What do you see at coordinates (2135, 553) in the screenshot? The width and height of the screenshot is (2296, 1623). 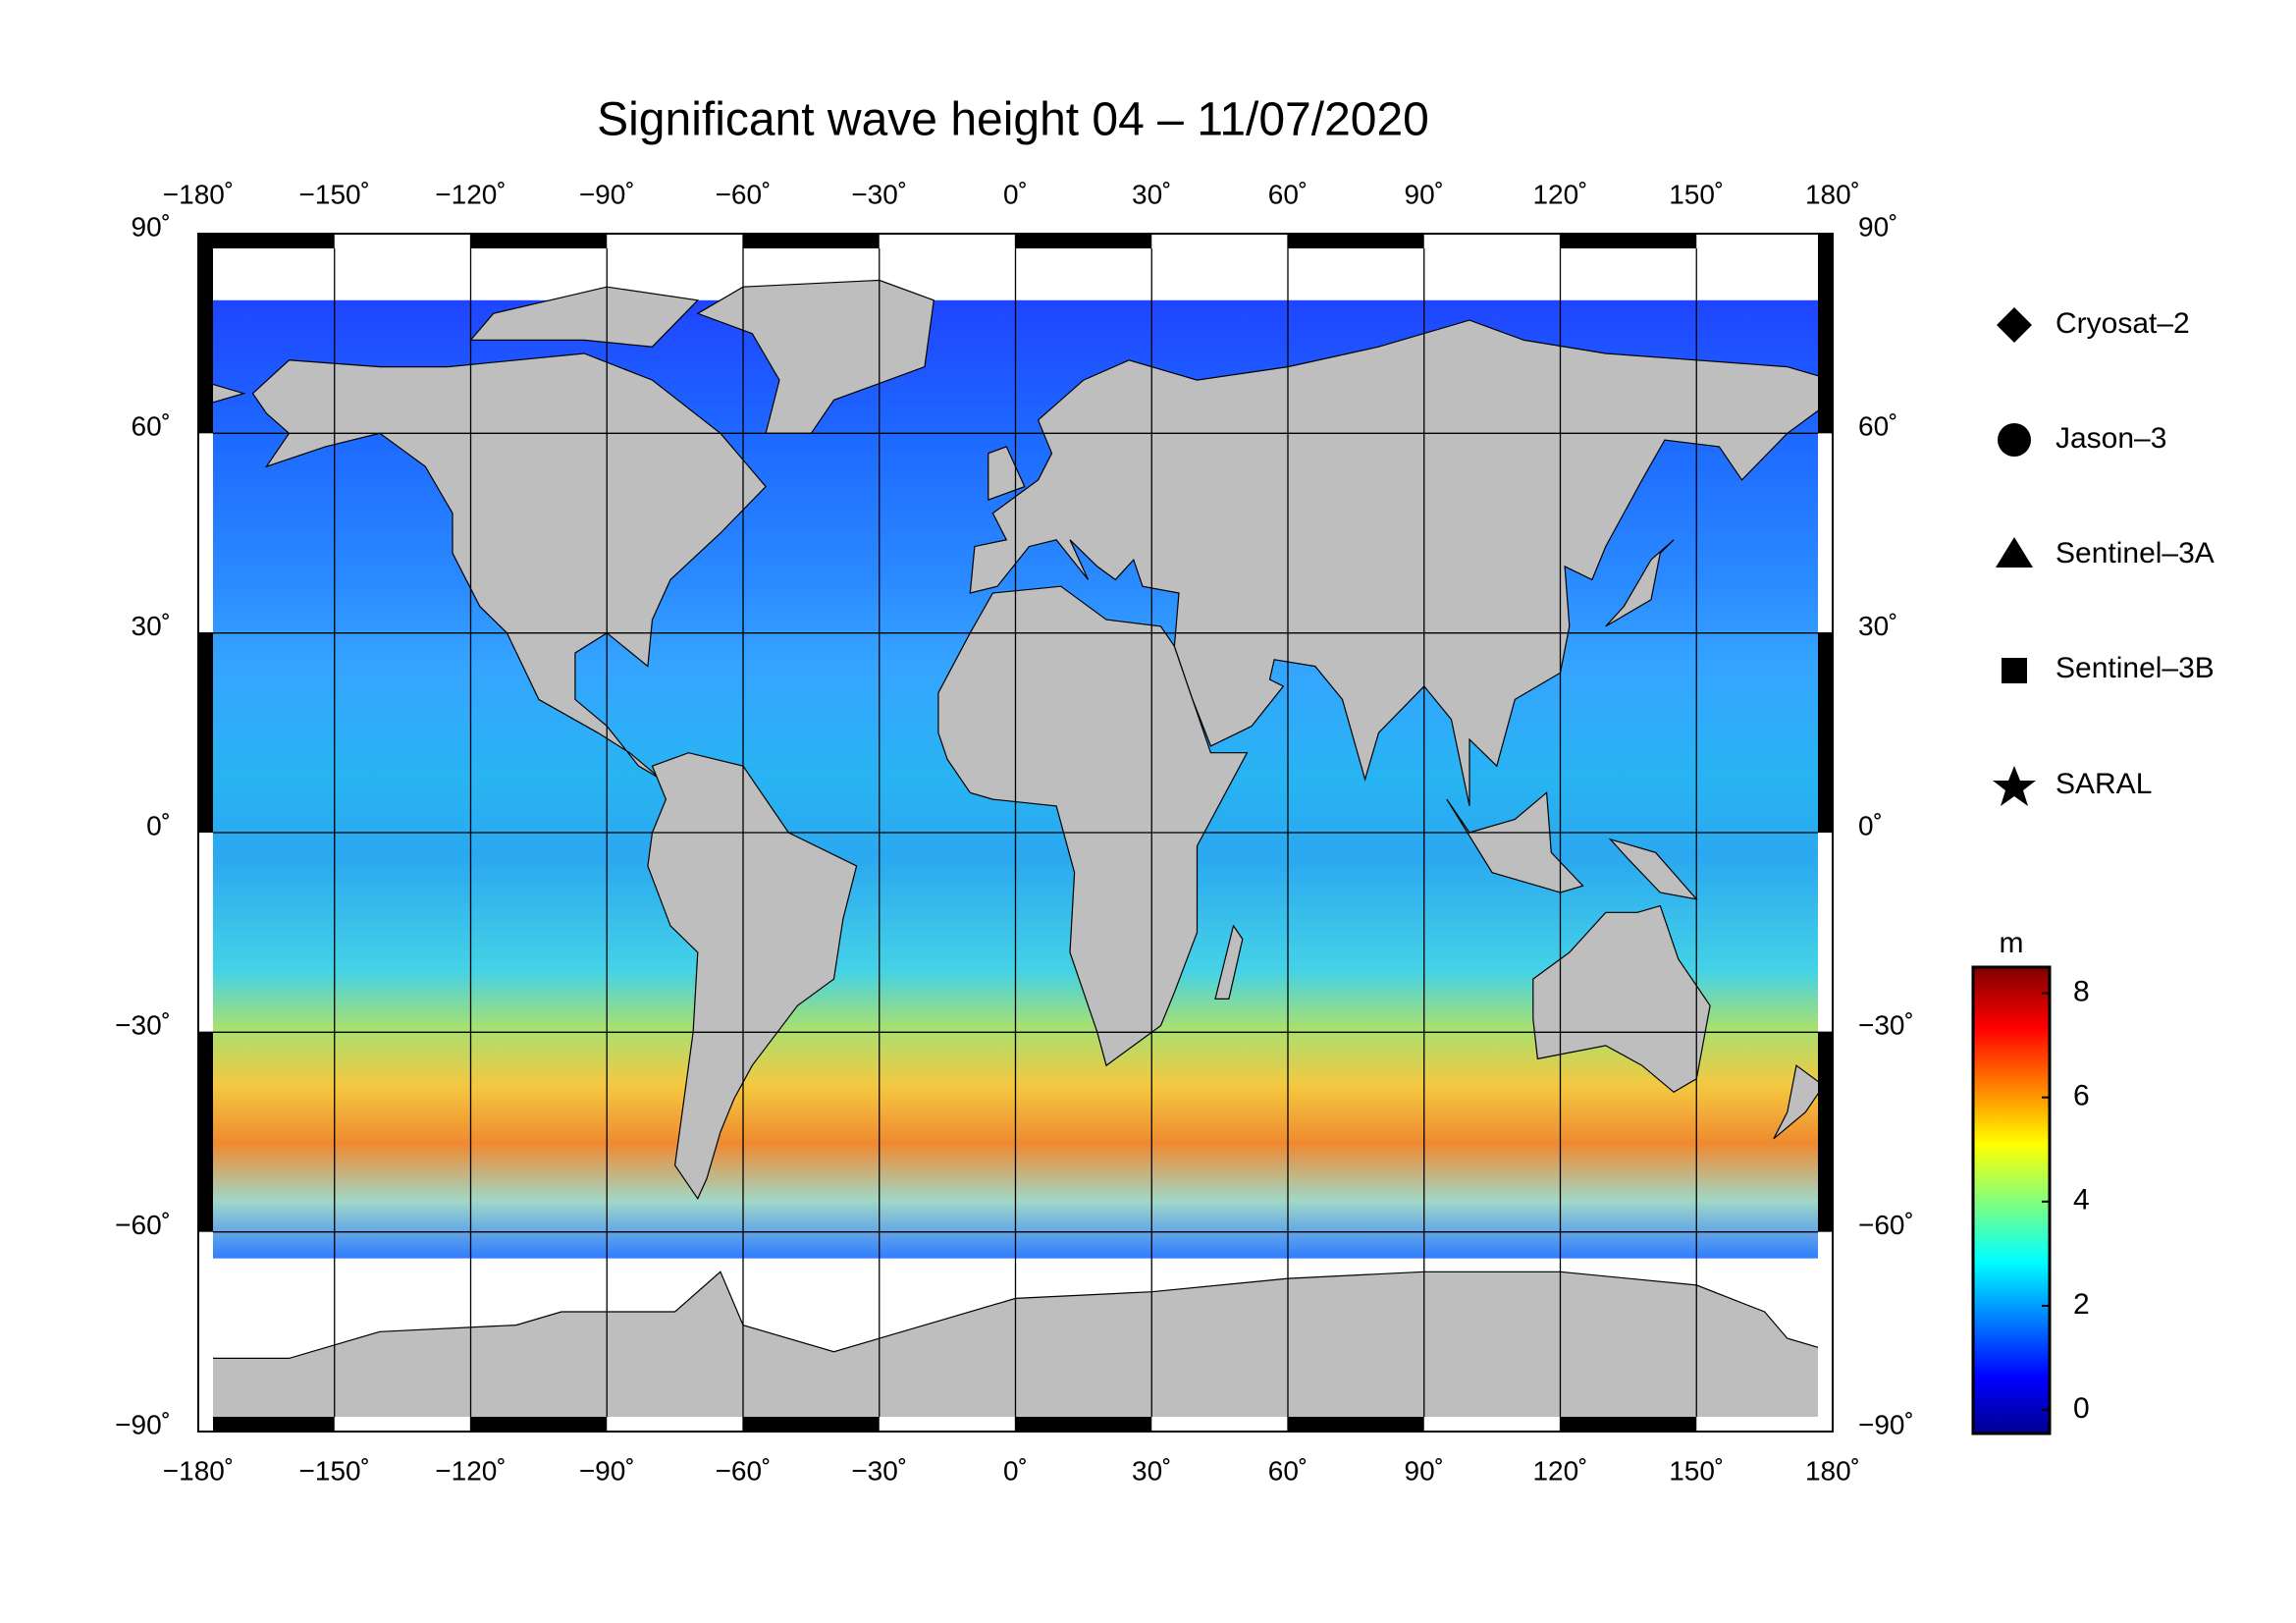 I see `legend-label: Sentinel–3A` at bounding box center [2135, 553].